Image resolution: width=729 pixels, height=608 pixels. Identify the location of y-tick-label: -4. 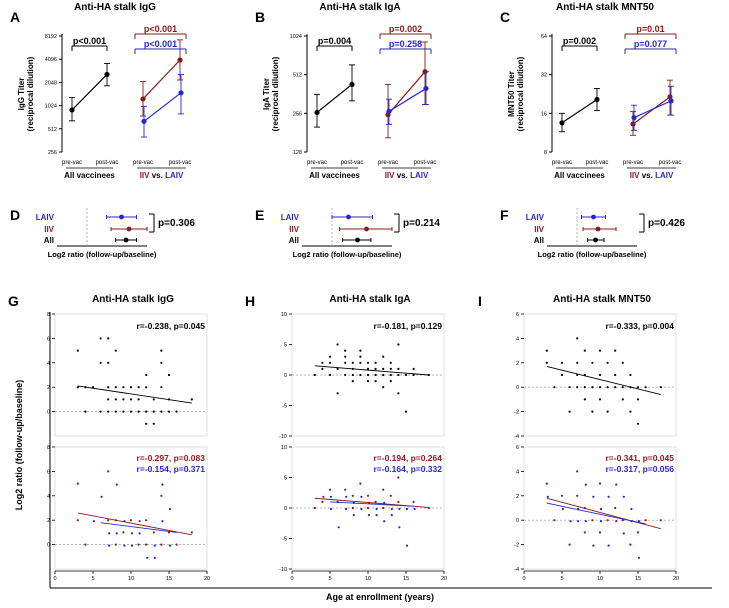
(516, 570).